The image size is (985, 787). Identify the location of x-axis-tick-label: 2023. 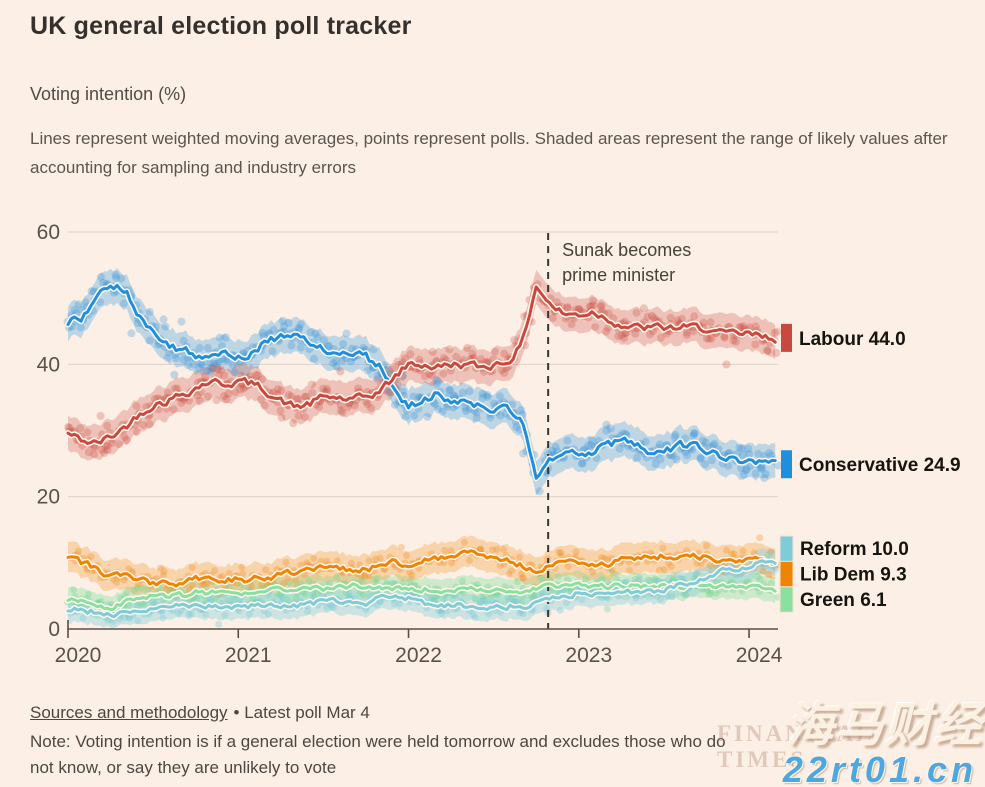
(588, 655).